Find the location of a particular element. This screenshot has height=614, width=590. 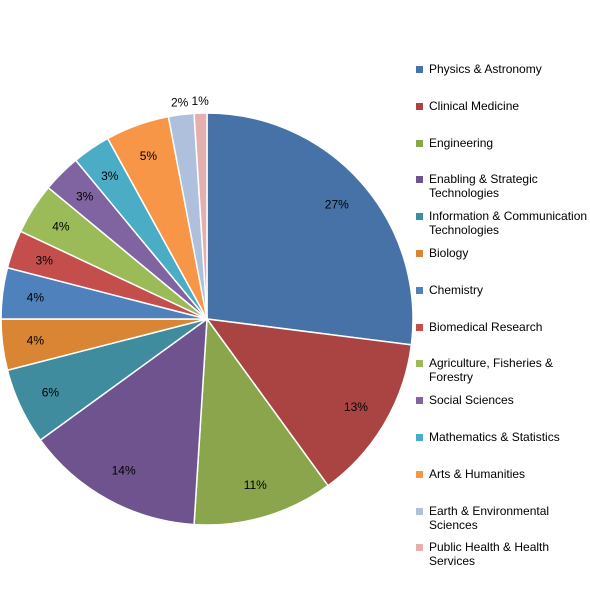

legend-label: Earth & Environmental Sciences is located at coordinates (489, 517).